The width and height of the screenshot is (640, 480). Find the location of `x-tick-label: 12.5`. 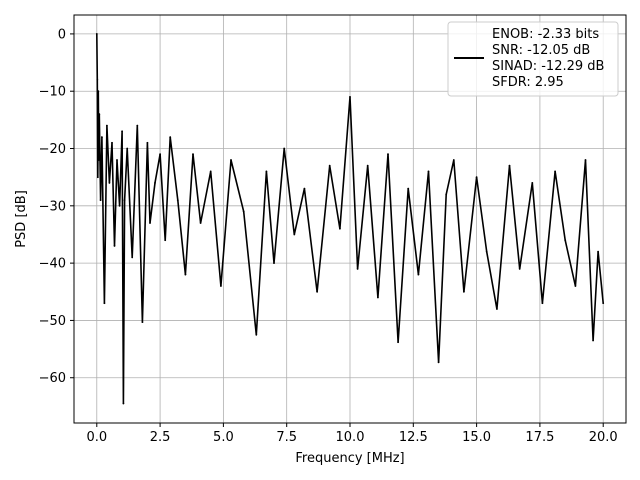

x-tick-label: 12.5 is located at coordinates (413, 437).